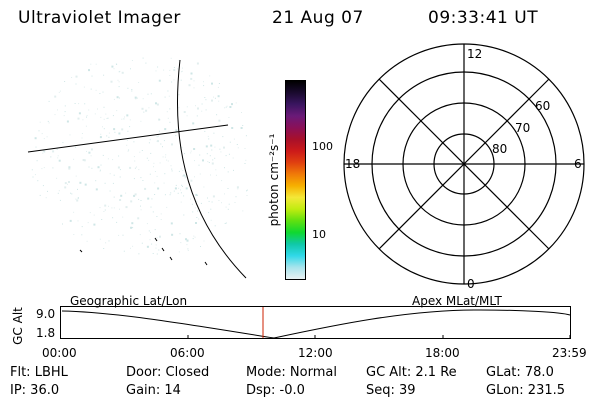 This screenshot has height=400, width=600. I want to click on status-ip: IP: 36.0, so click(35, 390).